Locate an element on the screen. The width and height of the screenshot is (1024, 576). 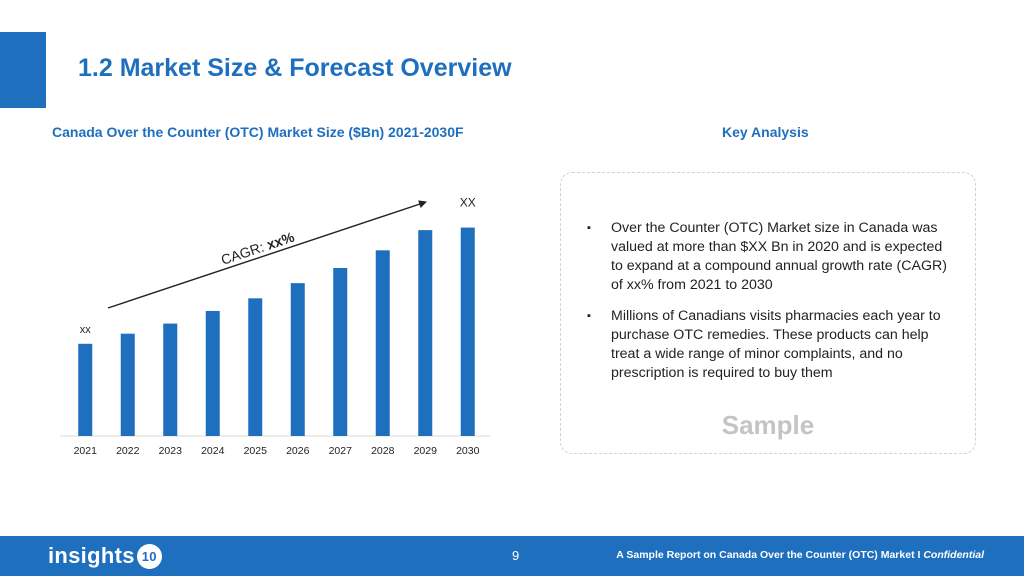
x-tick-label: 2029 is located at coordinates (426, 451).